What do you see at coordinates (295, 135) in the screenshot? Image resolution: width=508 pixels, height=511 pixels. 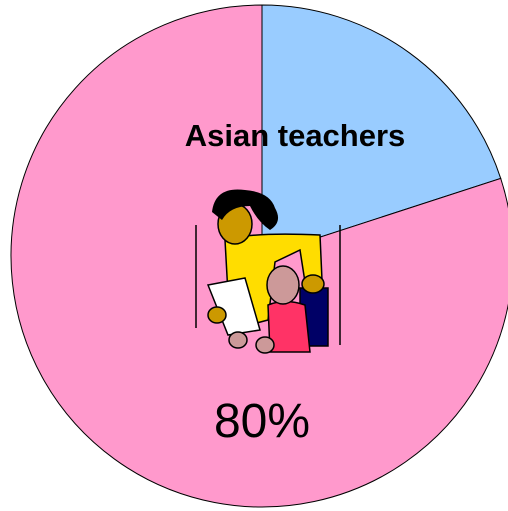 I see `chart-title: Asian teachers` at bounding box center [295, 135].